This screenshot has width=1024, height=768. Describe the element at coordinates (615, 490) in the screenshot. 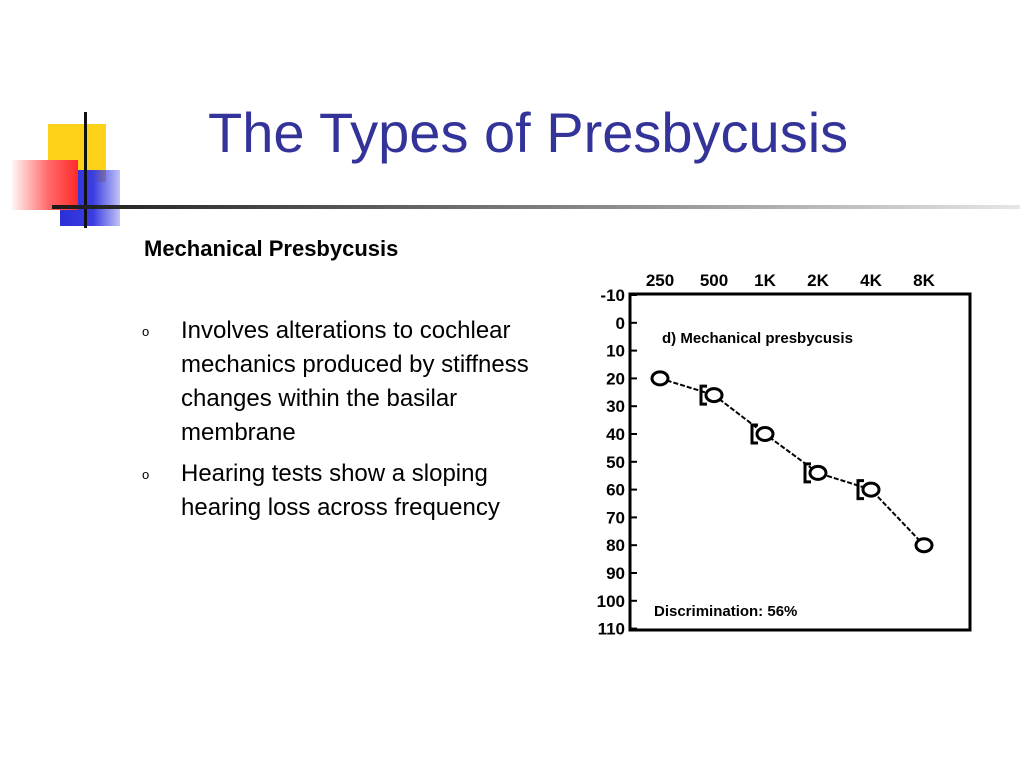

I see `y-tick-label: 60` at that location.